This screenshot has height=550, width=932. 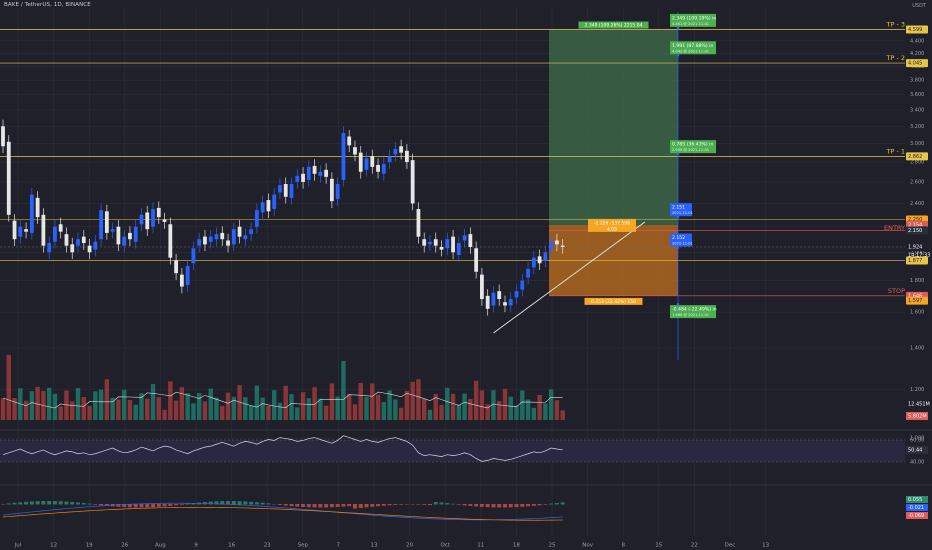 I want to click on volume-badge, so click(x=917, y=404).